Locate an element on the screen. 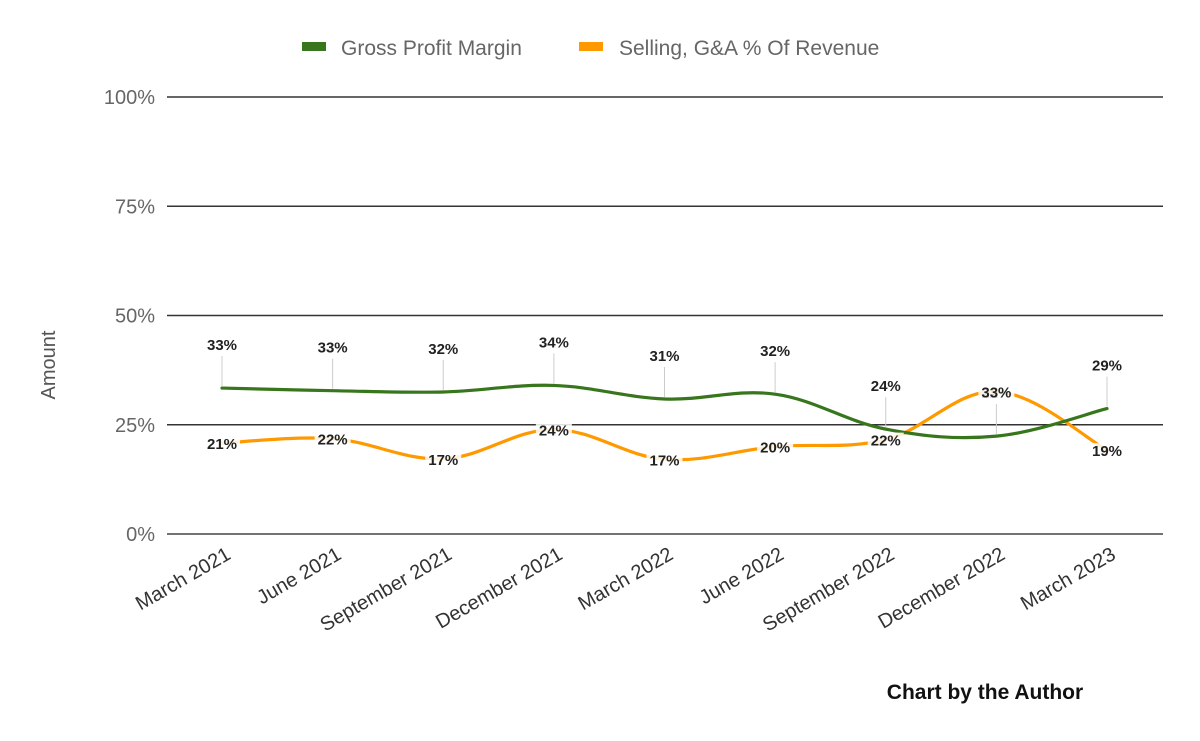  chart-caption: Chart by the Author is located at coordinates (985, 692).